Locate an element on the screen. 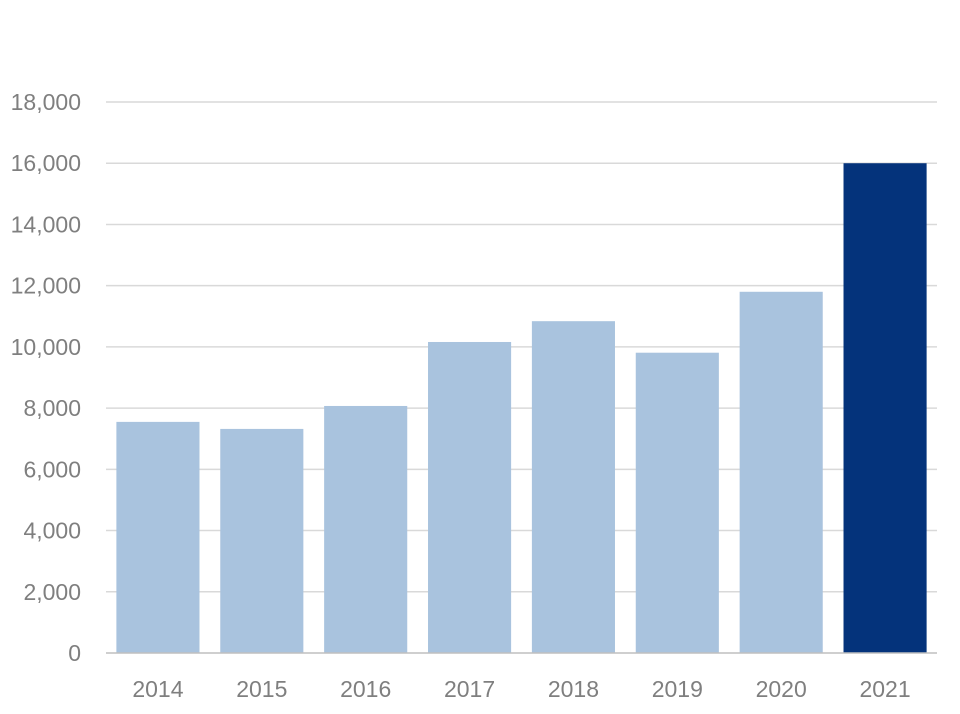 This screenshot has width=960, height=714. x-tick-label: 2021 is located at coordinates (884, 689).